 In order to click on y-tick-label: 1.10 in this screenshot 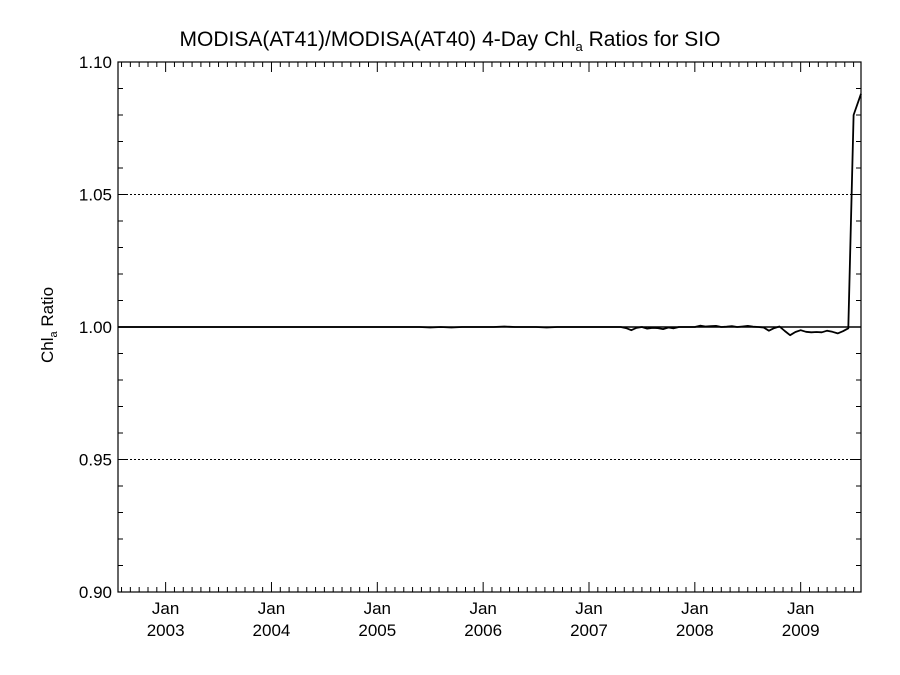, I will do `click(95, 62)`.